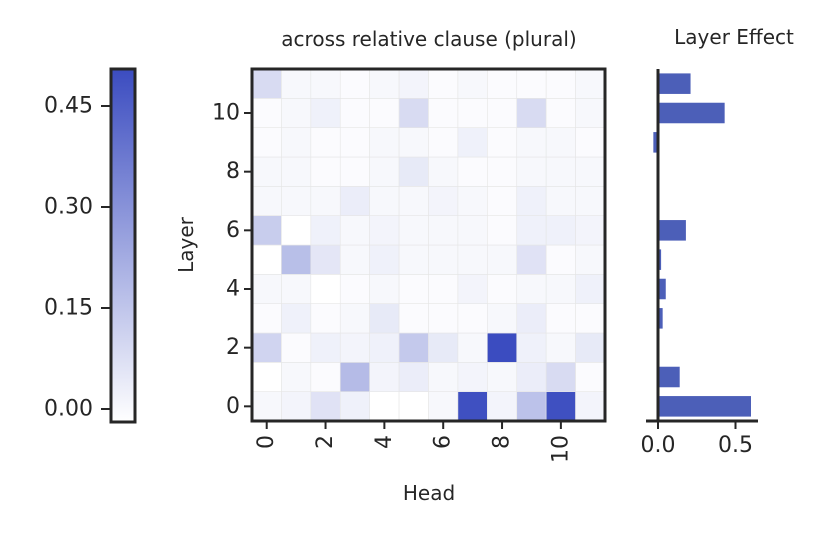  I want to click on layer-effect-x-ticks: 0.0 0.5, so click(697, 439).